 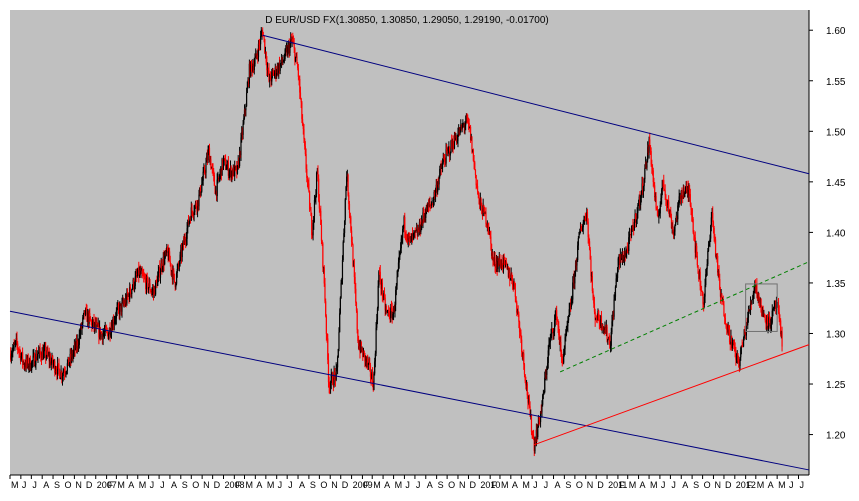 What do you see at coordinates (152, 485) in the screenshot?
I see `x-tick-label: J` at bounding box center [152, 485].